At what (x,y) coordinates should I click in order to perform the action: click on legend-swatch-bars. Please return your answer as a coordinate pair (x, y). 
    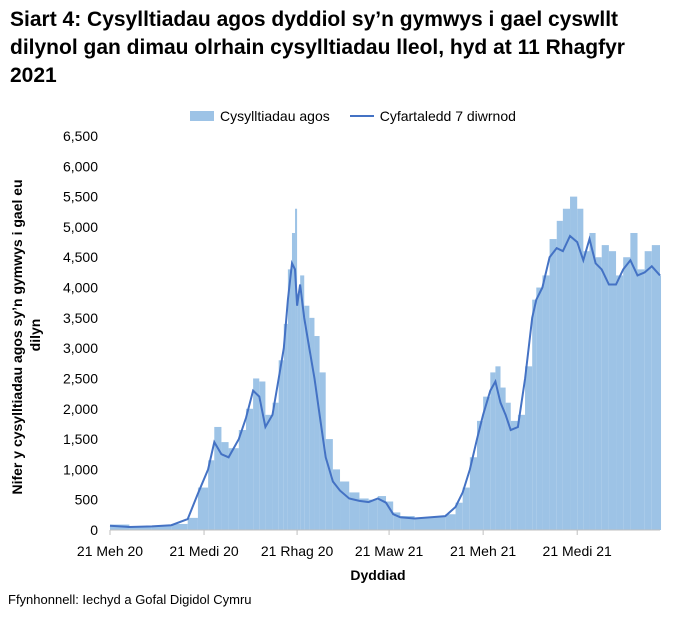
    Looking at the image, I should click on (202, 116).